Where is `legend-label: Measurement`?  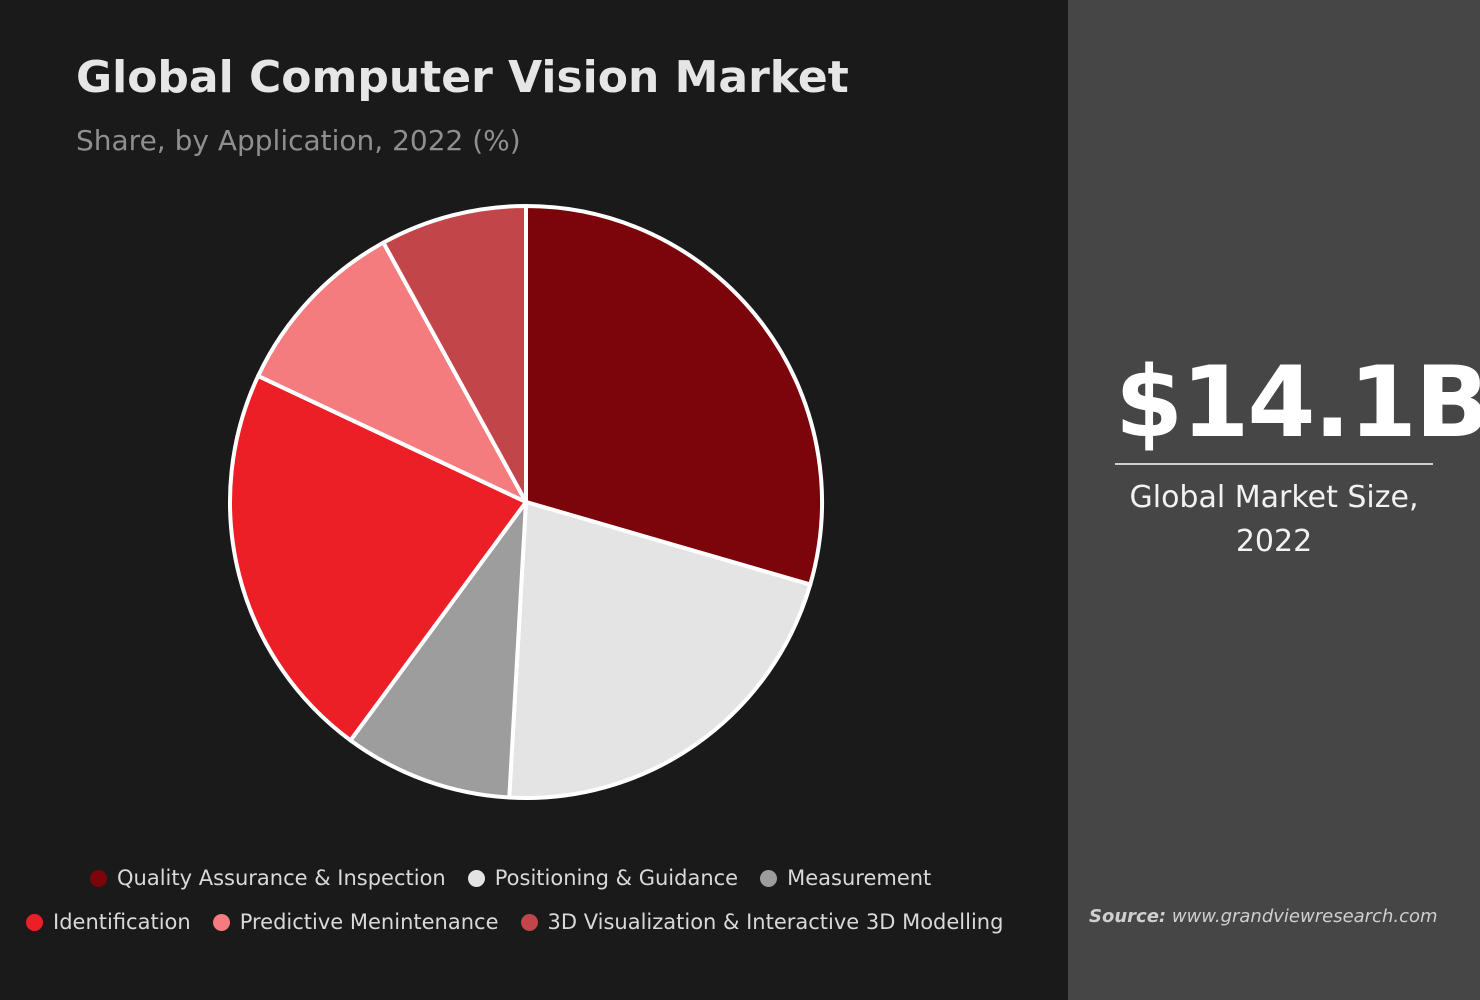
legend-label: Measurement is located at coordinates (859, 878).